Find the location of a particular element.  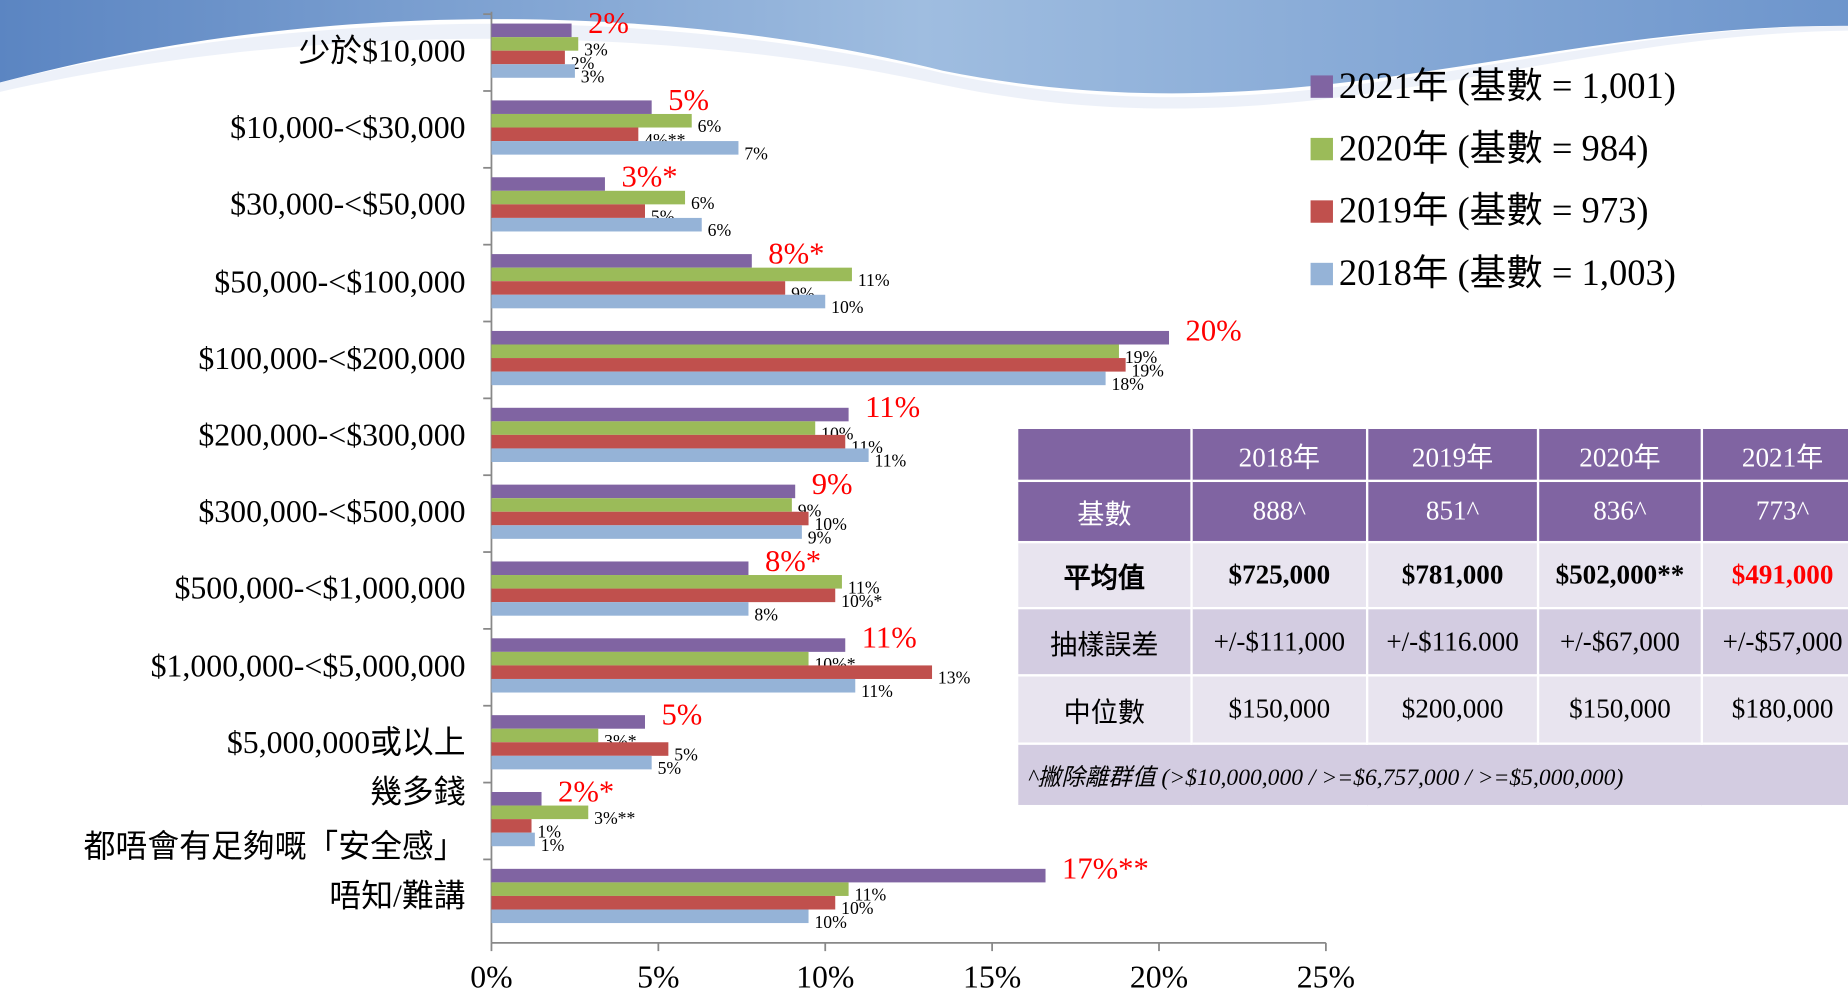

value-label: 7% is located at coordinates (756, 153).